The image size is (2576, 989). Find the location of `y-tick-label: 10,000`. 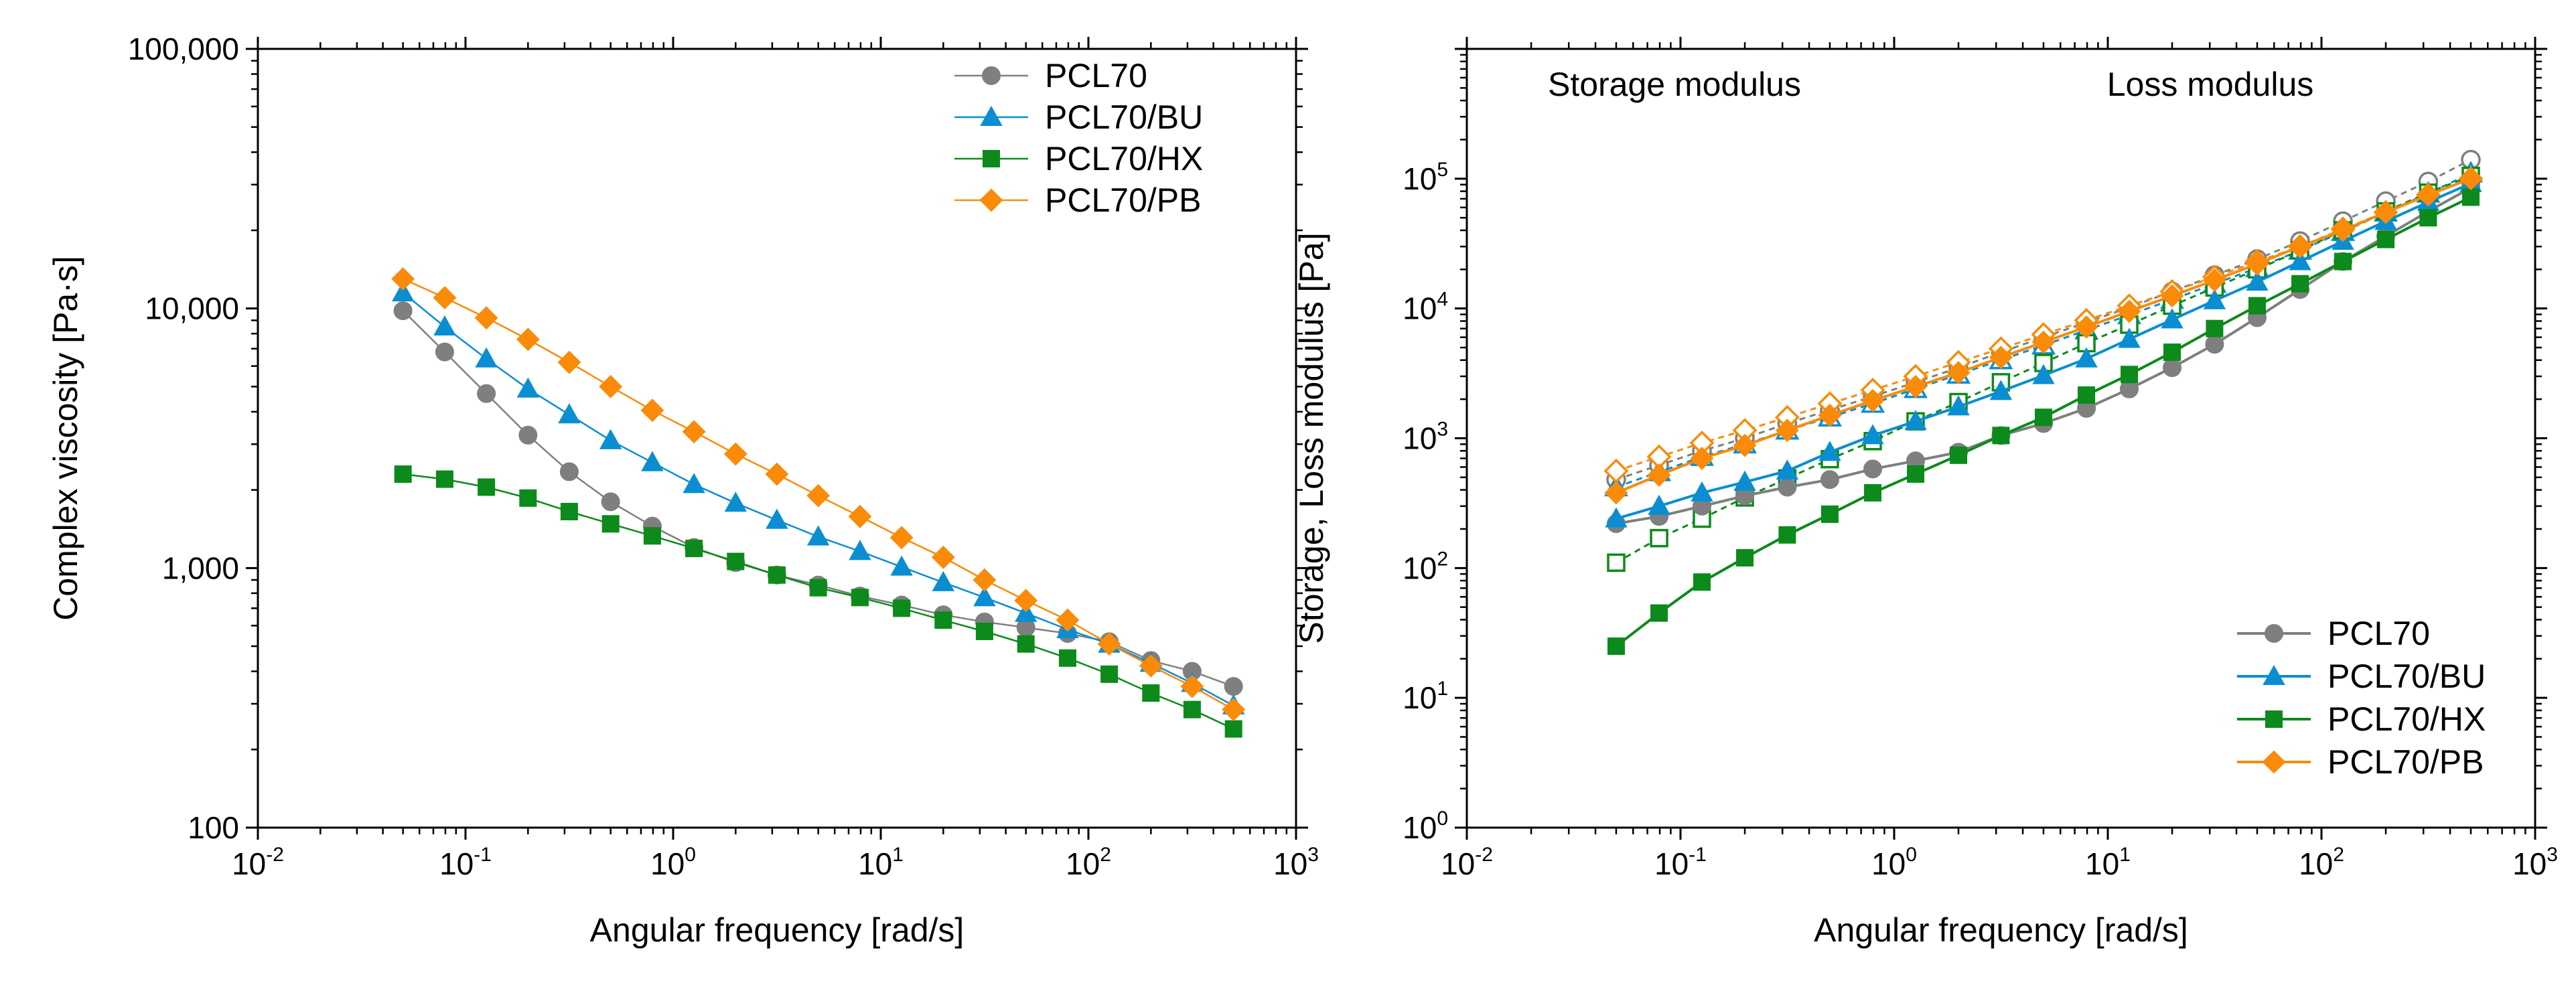

y-tick-label: 10,000 is located at coordinates (192, 308).